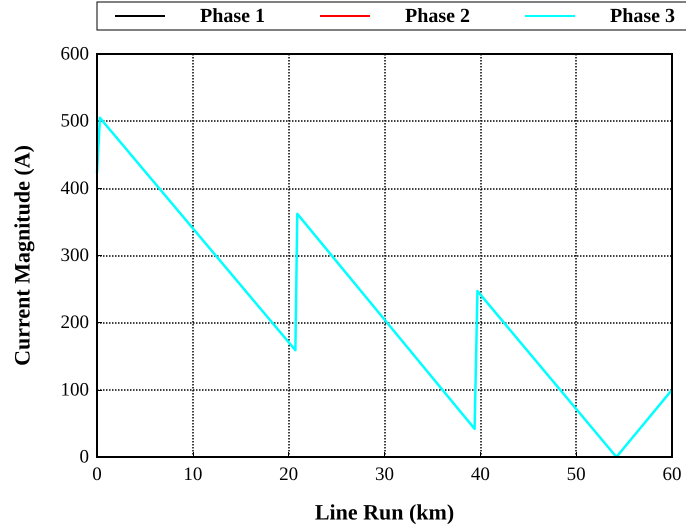 This screenshot has width=686, height=529. Describe the element at coordinates (74, 255) in the screenshot. I see `y-tick-label: 300` at that location.